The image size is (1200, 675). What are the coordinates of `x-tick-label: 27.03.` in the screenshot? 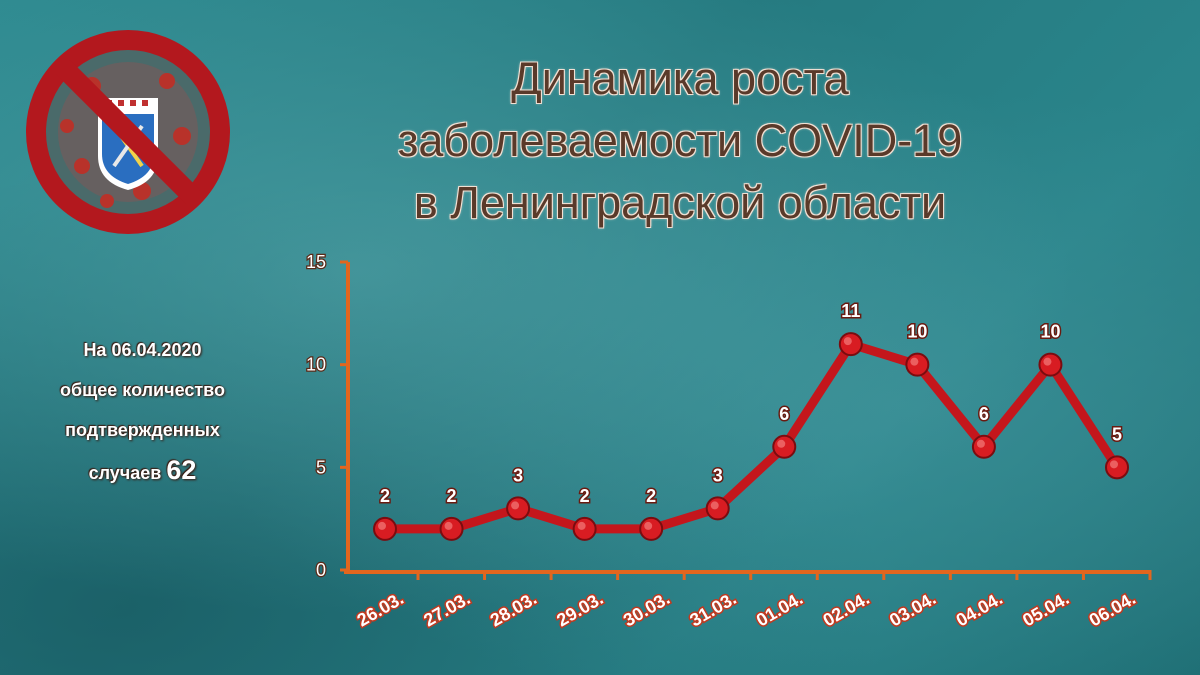 It's located at (446, 609).